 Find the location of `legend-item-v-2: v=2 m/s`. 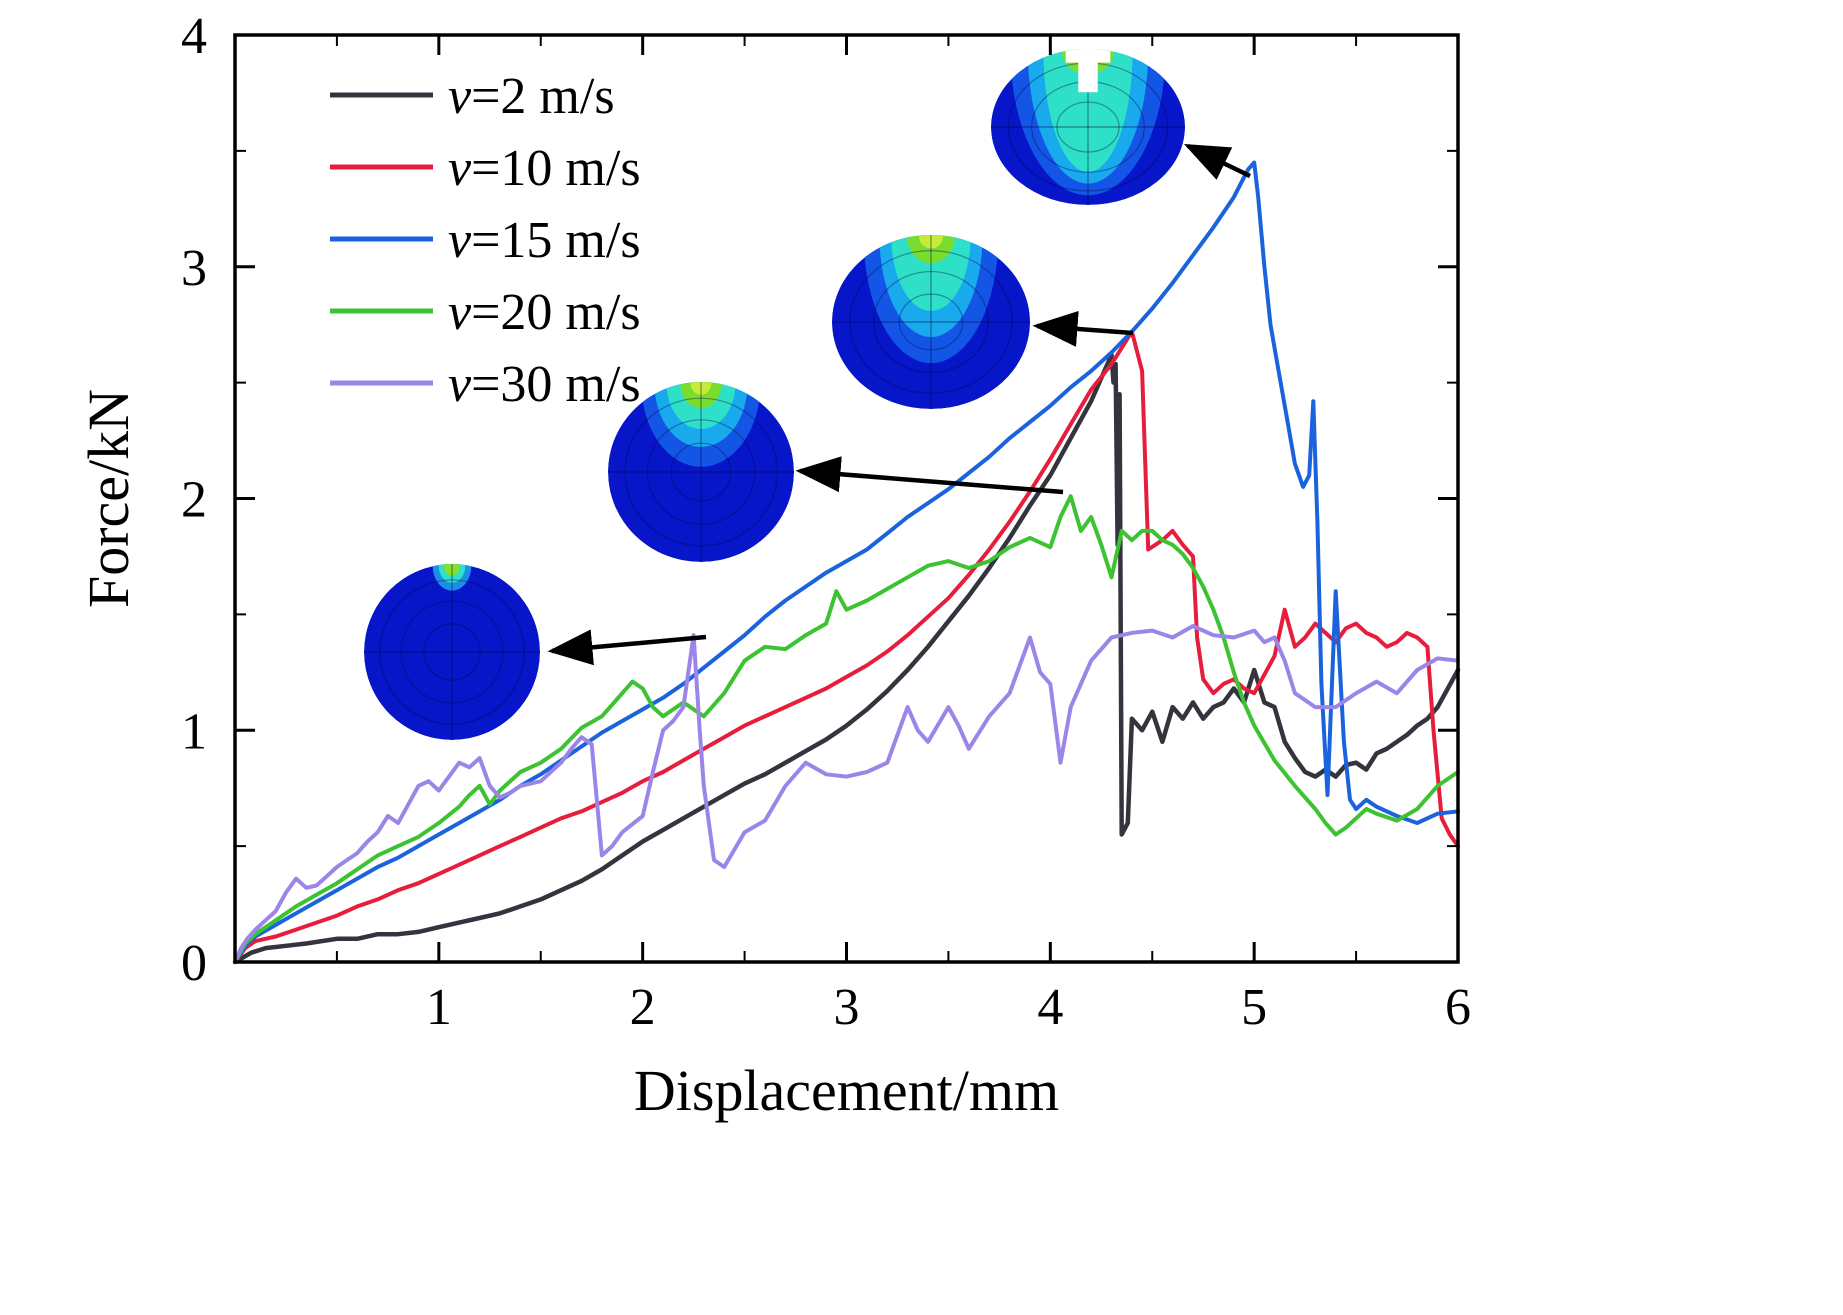

legend-item-v-2: v=2 m/s is located at coordinates (472, 96).